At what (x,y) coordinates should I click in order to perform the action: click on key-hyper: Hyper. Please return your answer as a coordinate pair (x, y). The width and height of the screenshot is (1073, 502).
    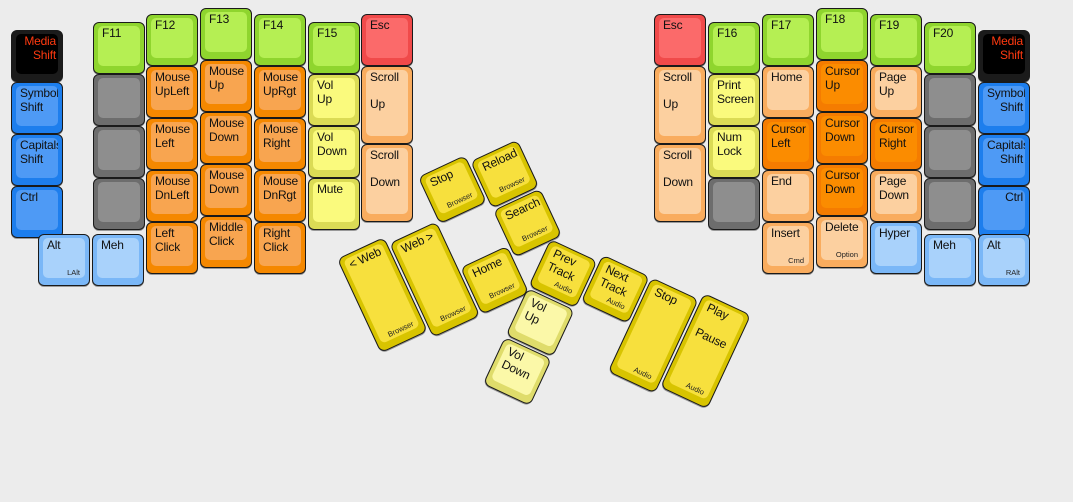
    Looking at the image, I should click on (896, 248).